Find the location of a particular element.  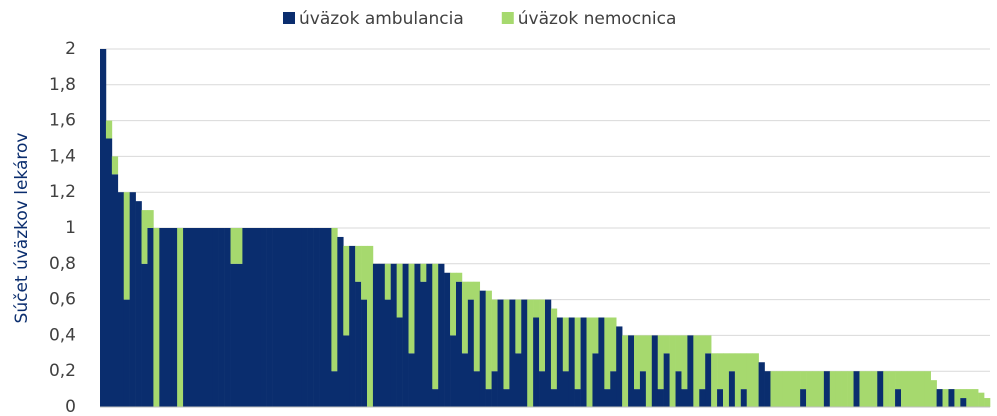

y-tick-label: 0,4 is located at coordinates (62, 335).